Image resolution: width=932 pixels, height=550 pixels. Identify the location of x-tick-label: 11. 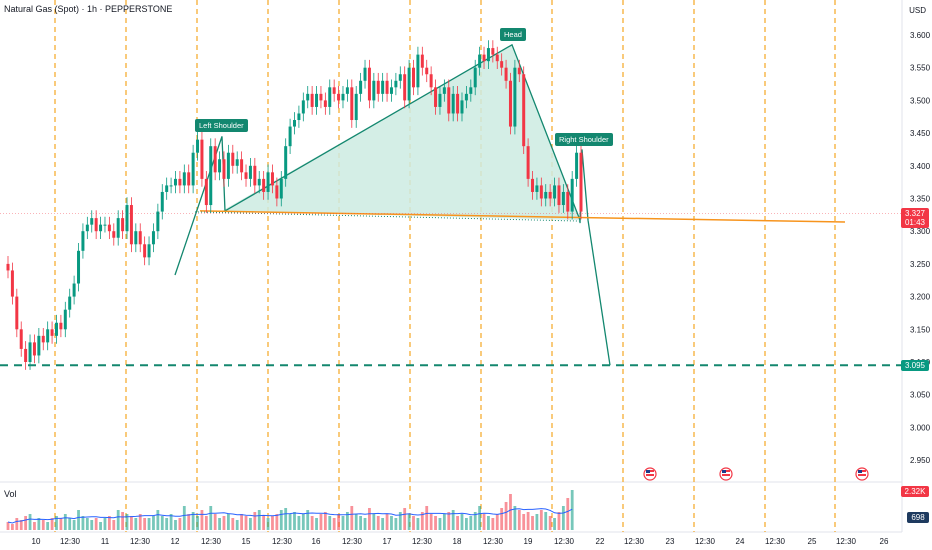
(105, 541).